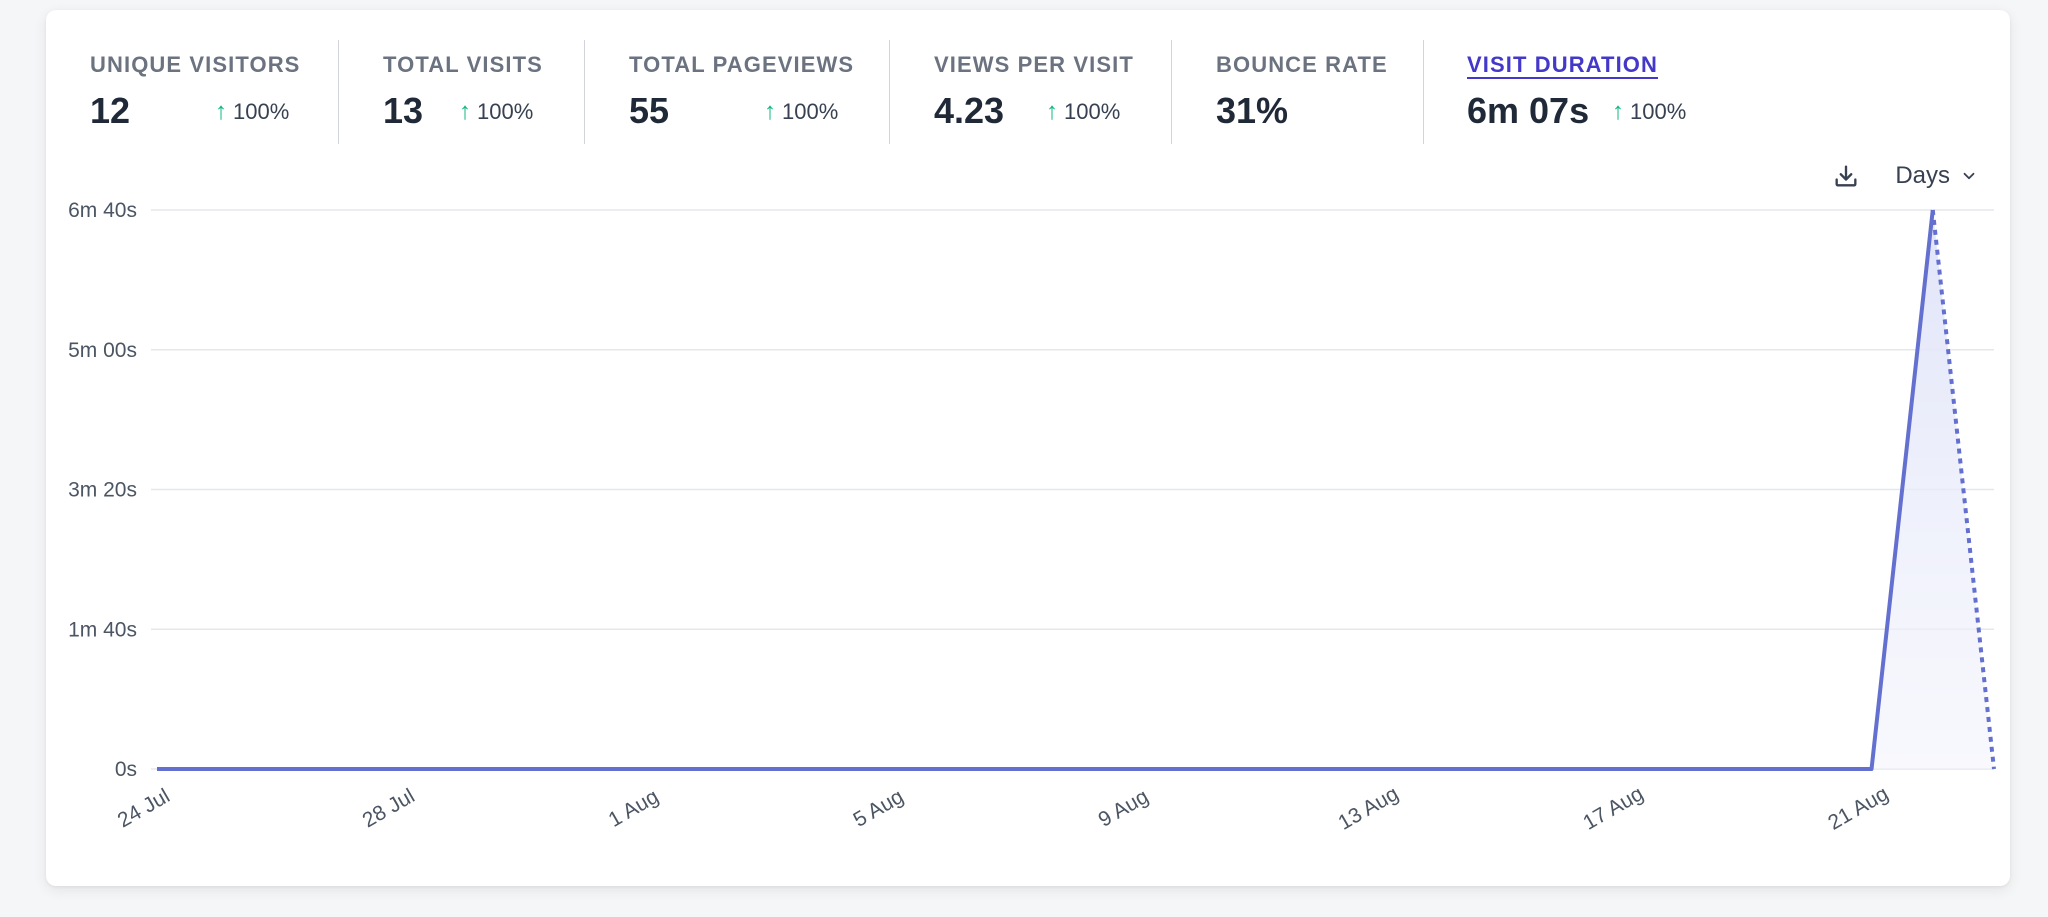  What do you see at coordinates (463, 64) in the screenshot?
I see `stat-label: TOTAL VISITS` at bounding box center [463, 64].